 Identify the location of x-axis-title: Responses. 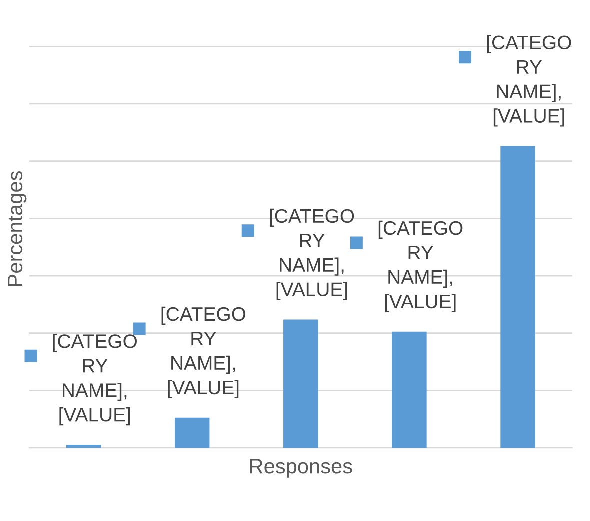
(301, 468).